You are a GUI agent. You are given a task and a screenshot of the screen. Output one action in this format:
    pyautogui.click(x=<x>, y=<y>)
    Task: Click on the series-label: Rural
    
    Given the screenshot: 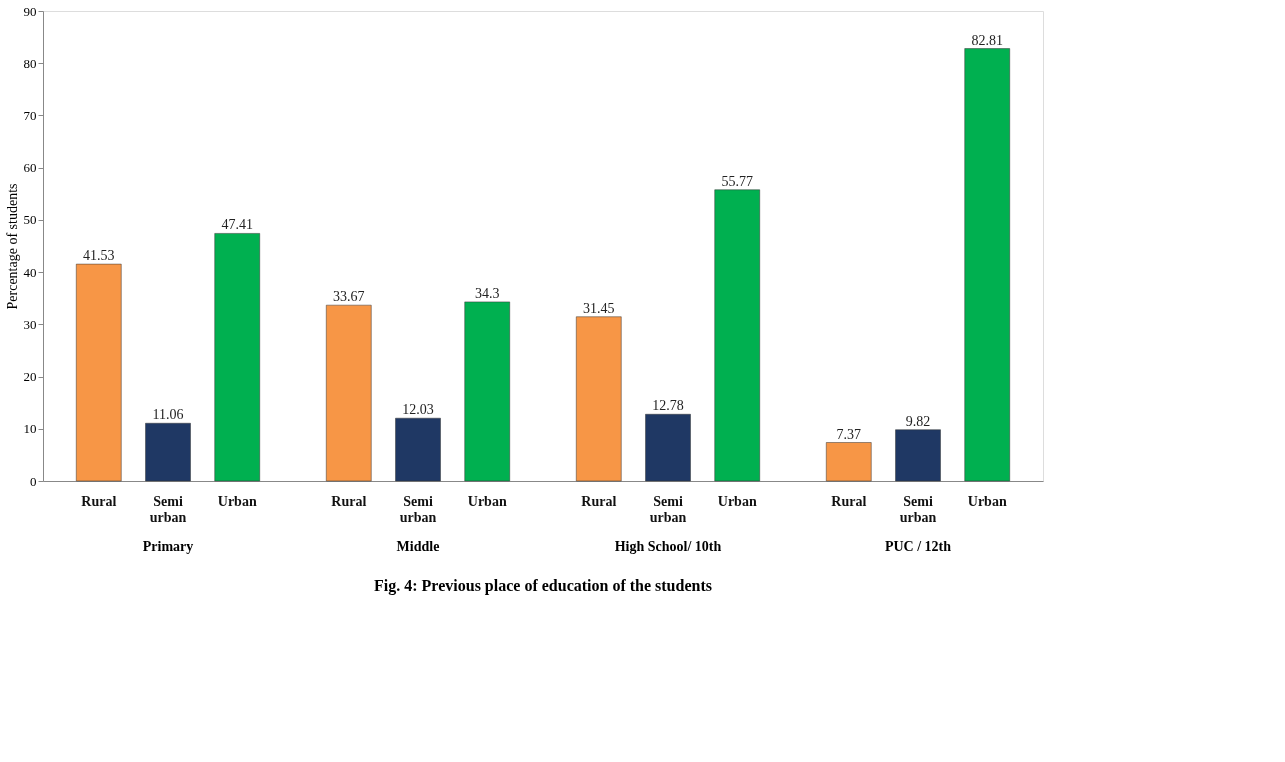 What is the action you would take?
    pyautogui.click(x=99, y=501)
    